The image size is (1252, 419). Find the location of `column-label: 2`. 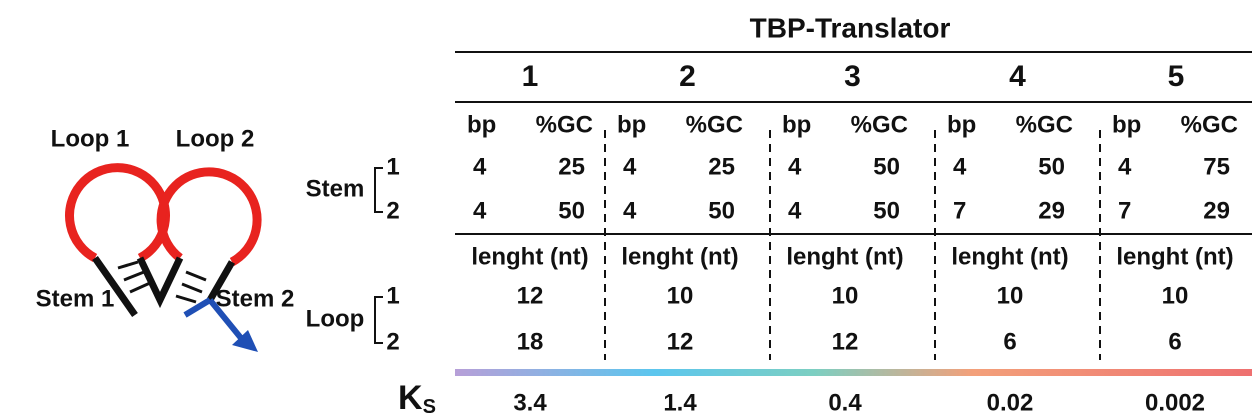

column-label: 2 is located at coordinates (687, 76).